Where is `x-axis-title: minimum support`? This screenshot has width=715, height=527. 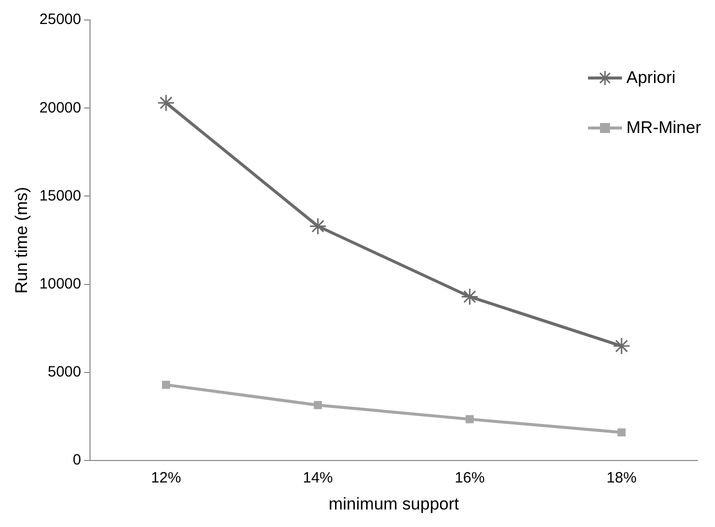
x-axis-title: minimum support is located at coordinates (394, 504).